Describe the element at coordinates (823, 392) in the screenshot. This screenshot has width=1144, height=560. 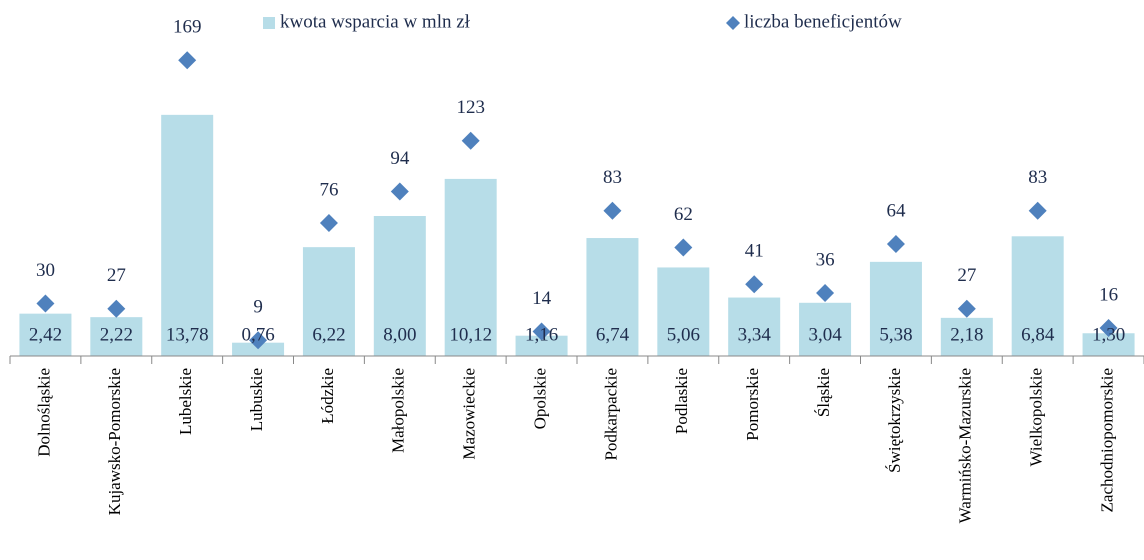
I see `x-tick-label: Śląskie` at that location.